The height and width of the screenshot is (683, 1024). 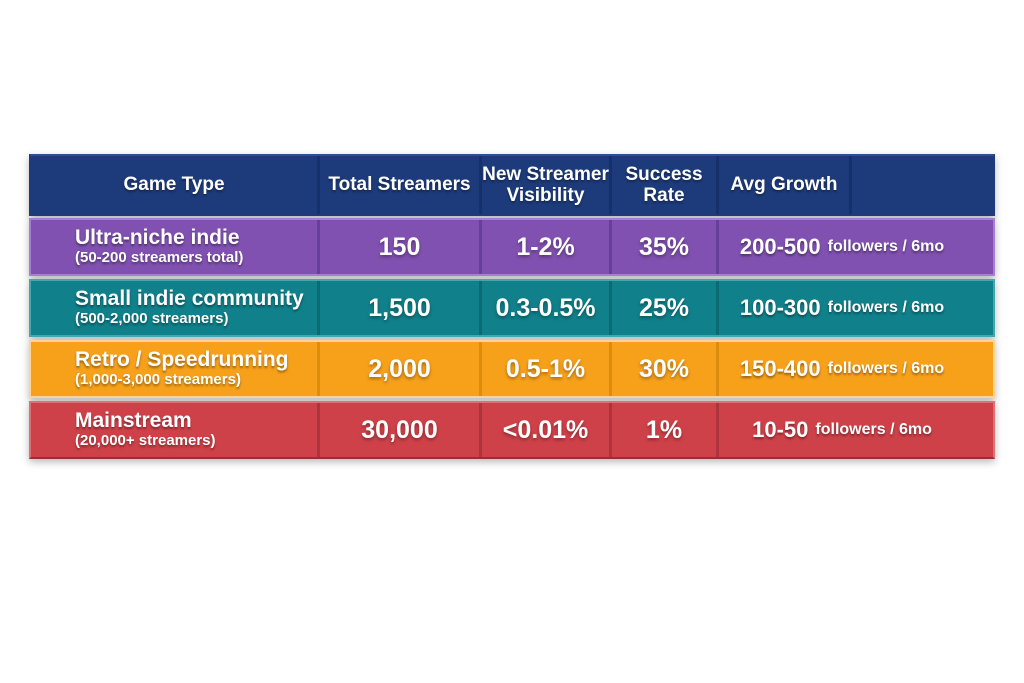 What do you see at coordinates (189, 299) in the screenshot?
I see `game-type-name: Small indie community` at bounding box center [189, 299].